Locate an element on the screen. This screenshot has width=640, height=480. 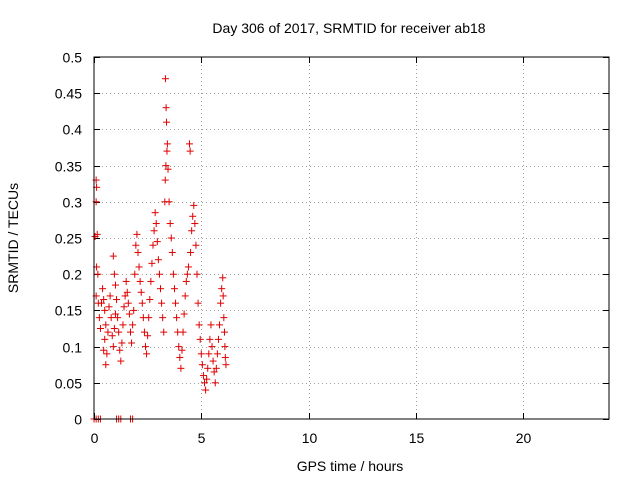
y-axis-label: SRMTID / TECUs is located at coordinates (13, 238).